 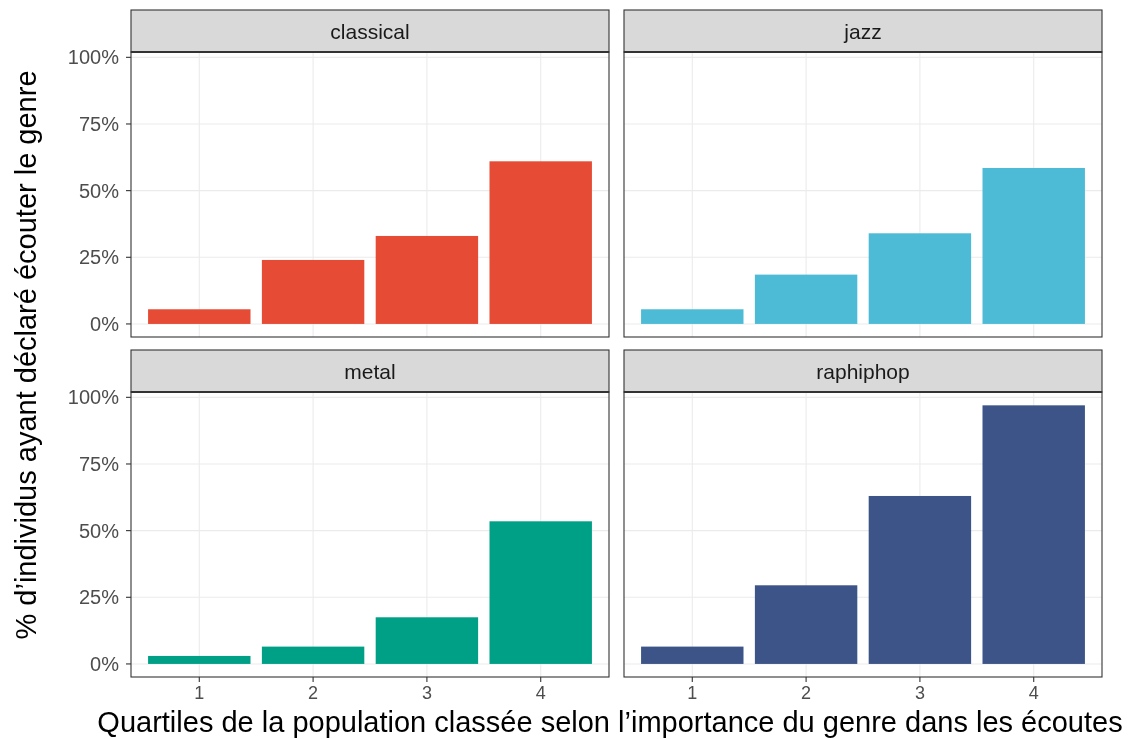 I want to click on x-axis-title: Quartiles de la population classée selon l’importance du genre dans les écoutes, so click(x=610, y=722).